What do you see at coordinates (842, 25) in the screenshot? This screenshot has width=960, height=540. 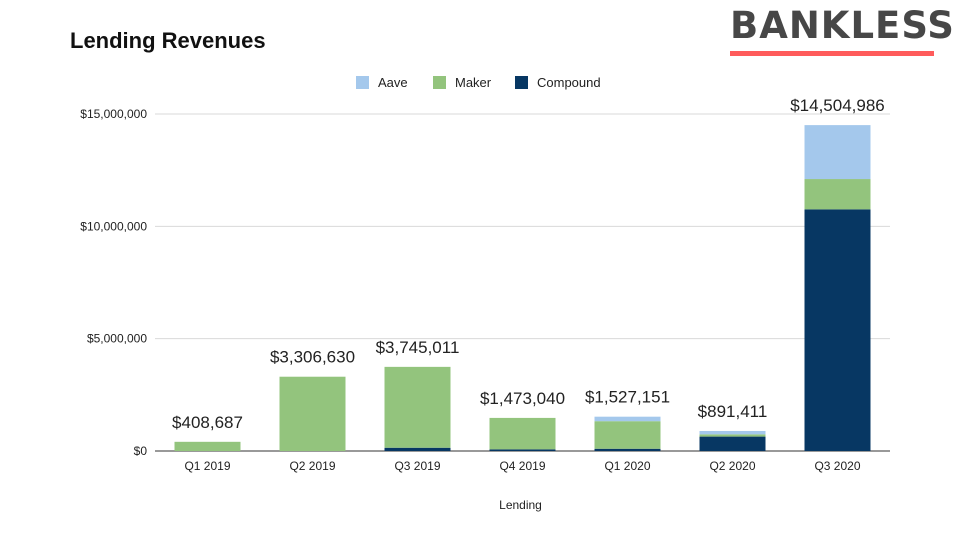 I see `brand-name: BANKLESS` at bounding box center [842, 25].